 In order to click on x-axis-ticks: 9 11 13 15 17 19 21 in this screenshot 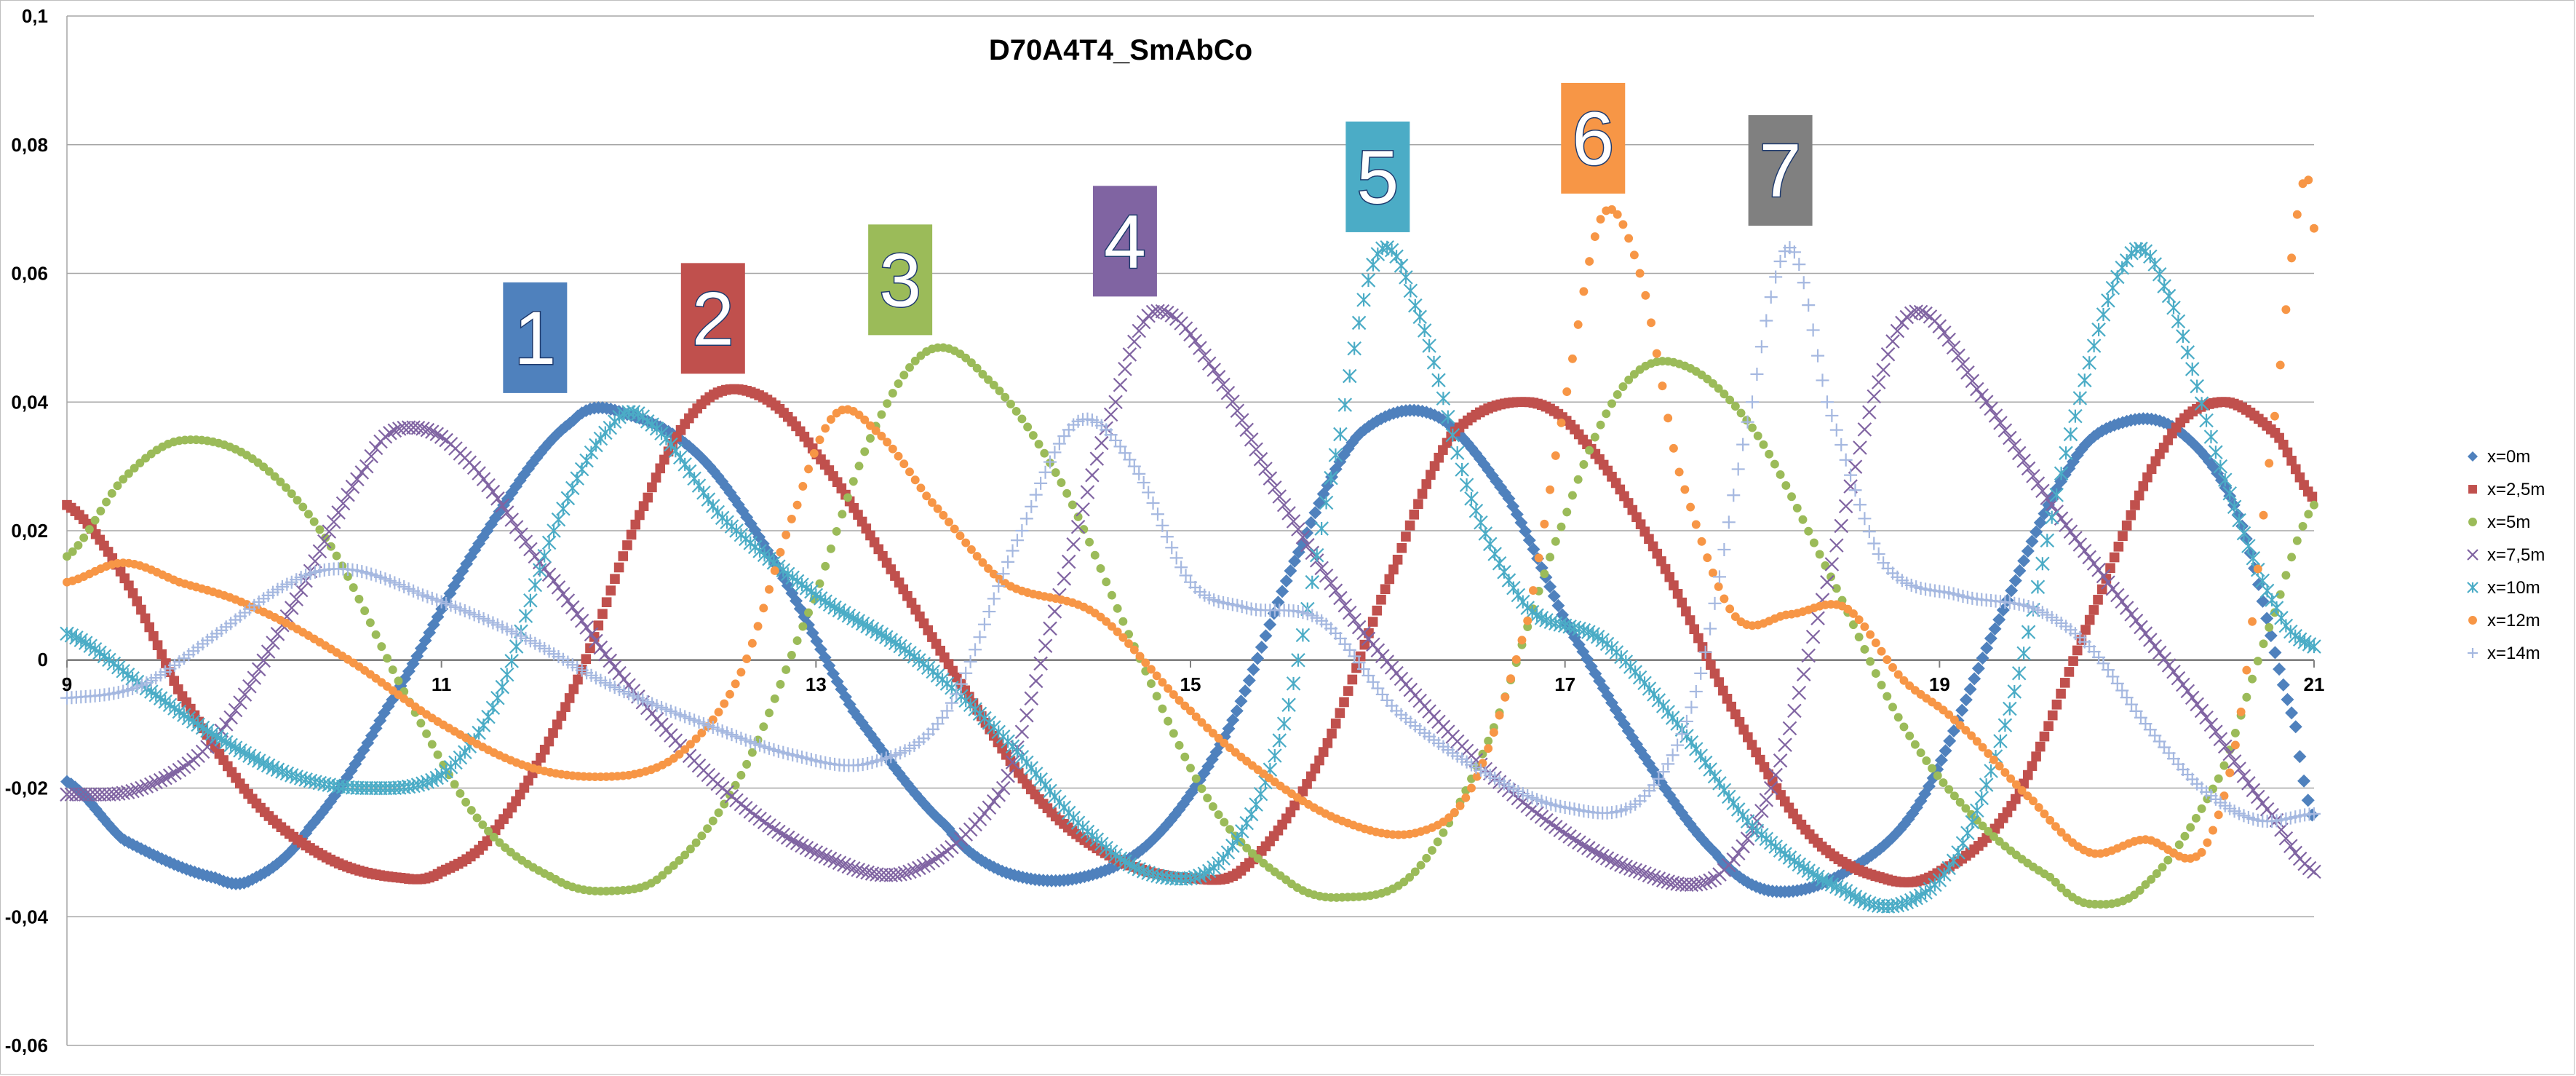, I will do `click(1193, 677)`.